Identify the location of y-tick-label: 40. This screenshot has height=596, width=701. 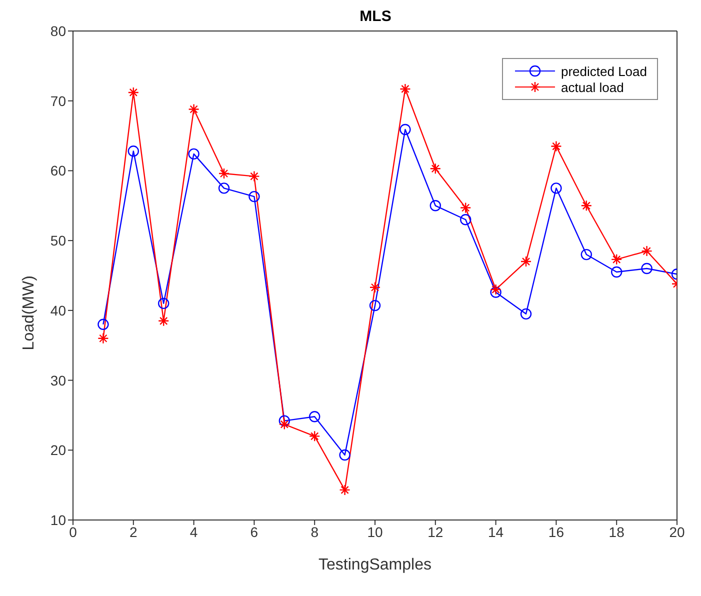
(58, 310).